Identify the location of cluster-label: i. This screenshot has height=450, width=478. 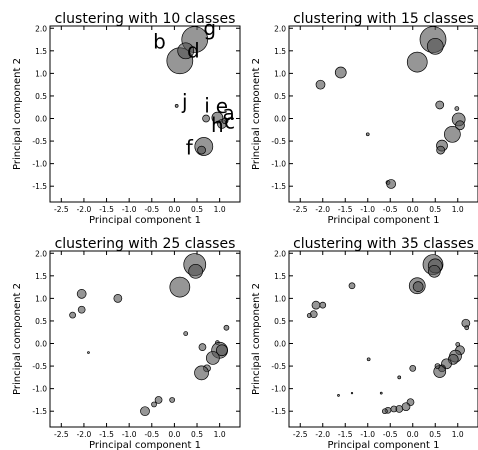
(207, 106).